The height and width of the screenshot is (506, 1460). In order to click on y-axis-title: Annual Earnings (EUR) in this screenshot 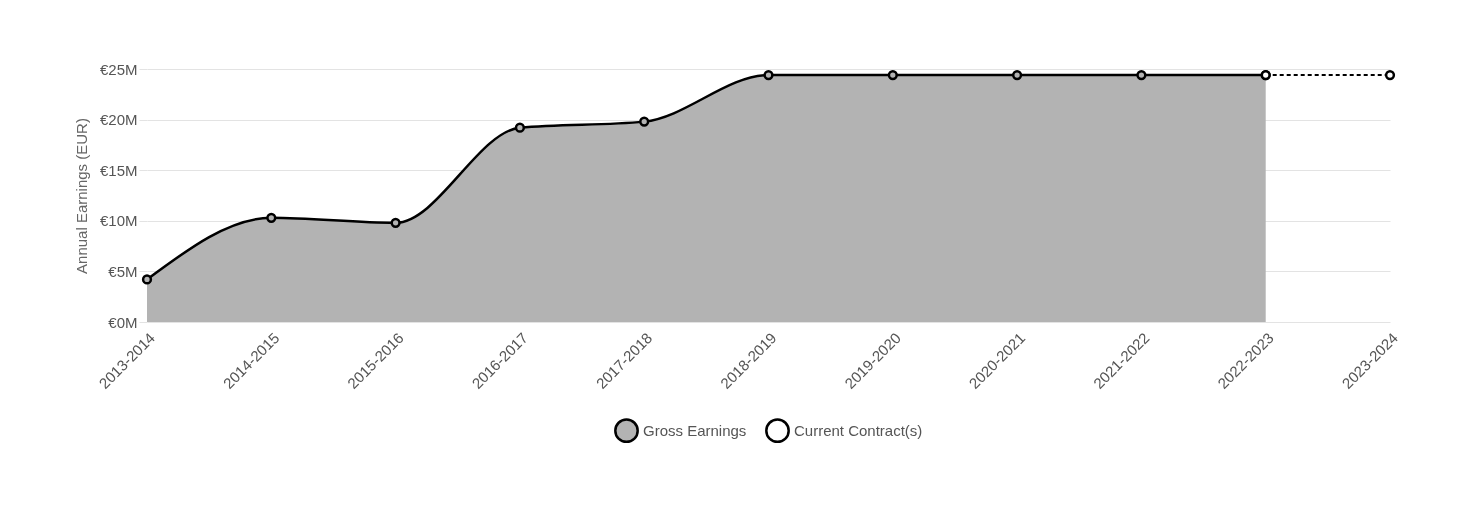, I will do `click(81, 196)`.